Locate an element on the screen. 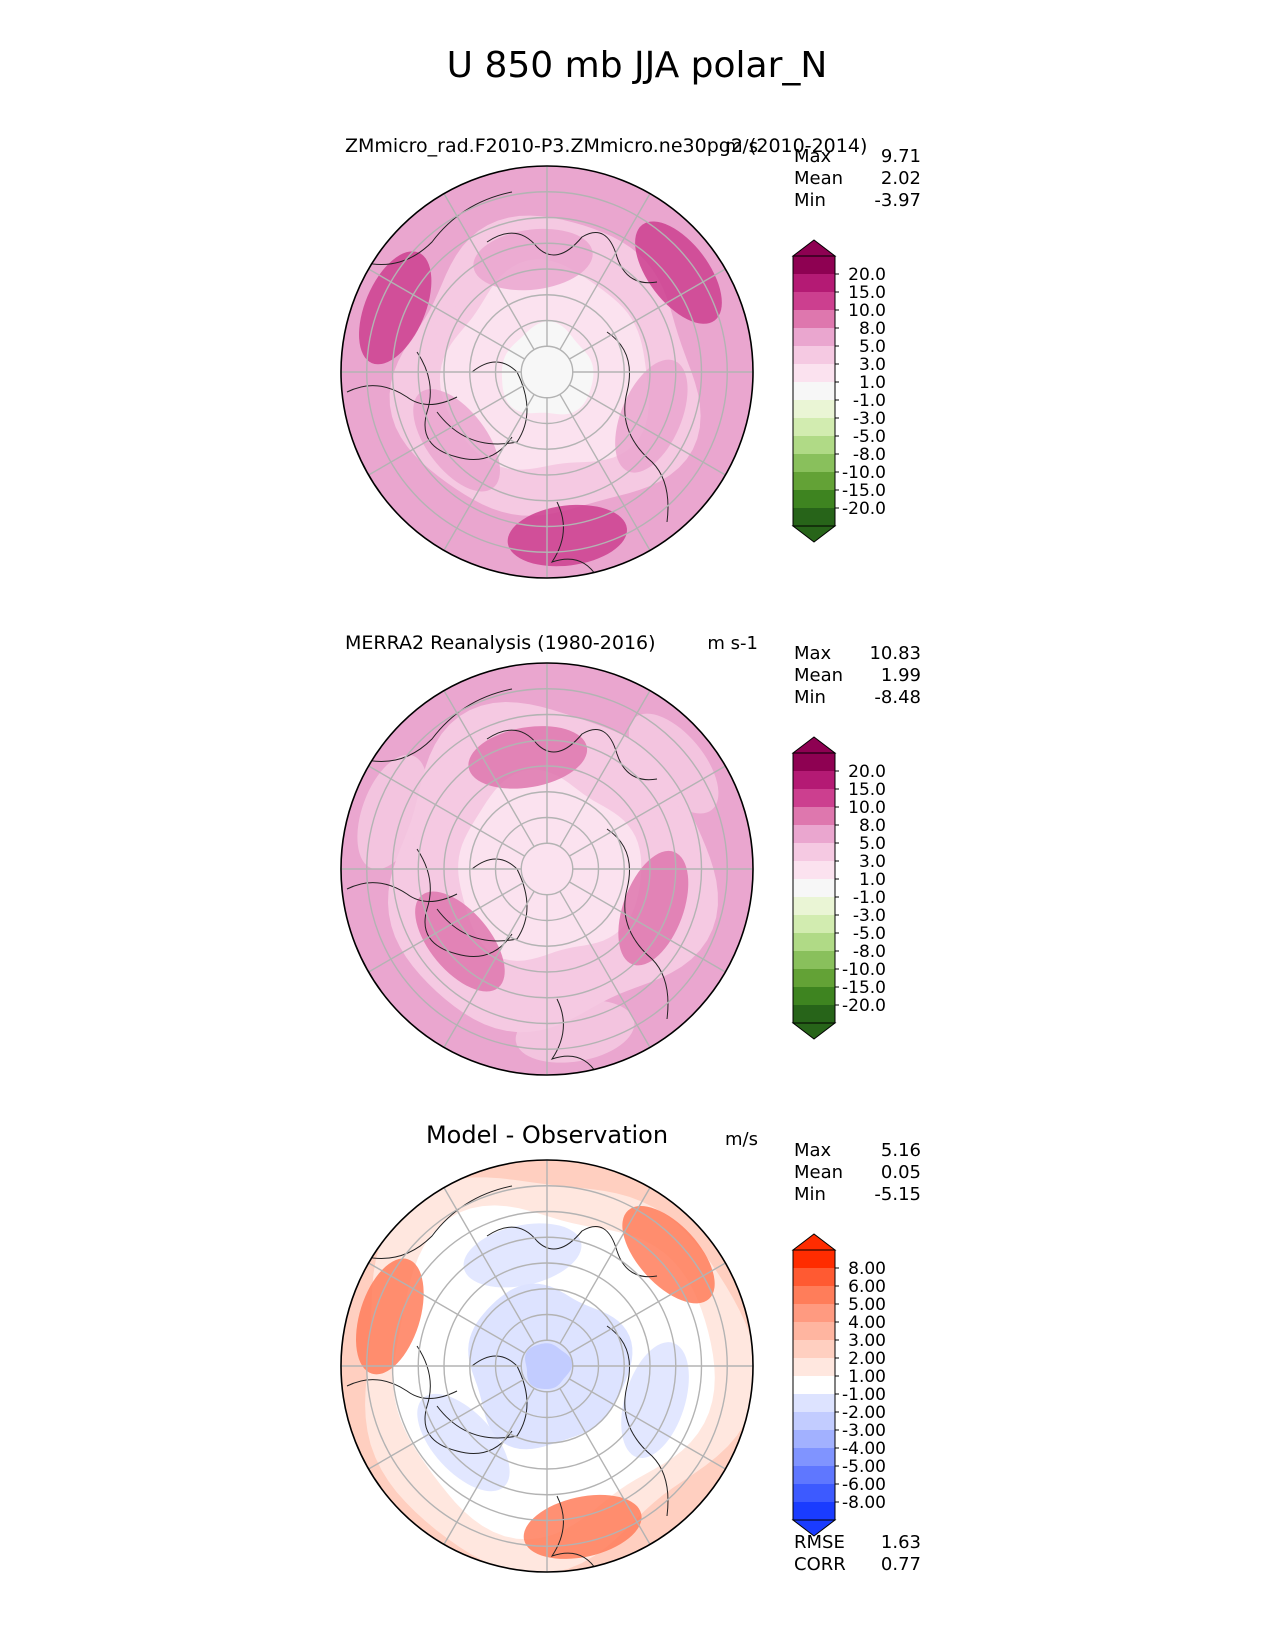 Image resolution: width=1275 pixels, height=1650 pixels. colorbar-extend-min is located at coordinates (814, 1031).